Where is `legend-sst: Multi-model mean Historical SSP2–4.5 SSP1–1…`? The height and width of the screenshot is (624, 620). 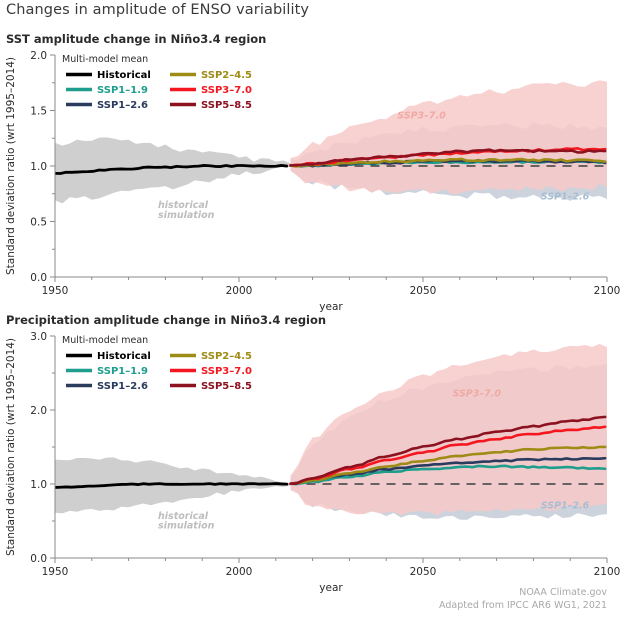 legend-sst: Multi-model mean Historical SSP2–4.5 SSP1–1… is located at coordinates (157, 82).